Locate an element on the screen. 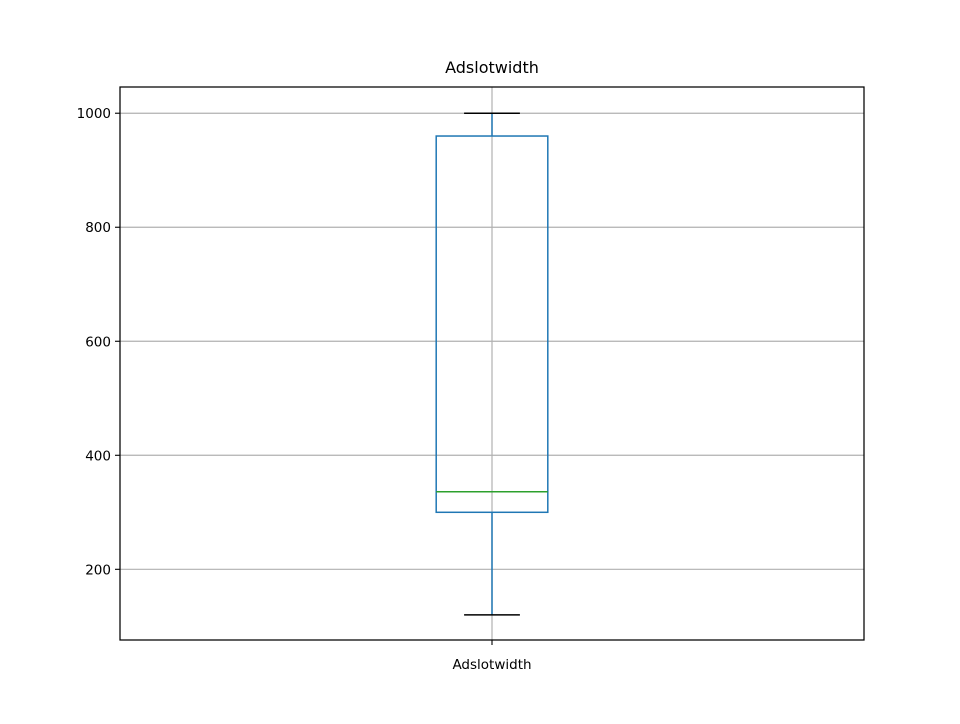 The height and width of the screenshot is (724, 960). y-tick-label: 200 is located at coordinates (98, 570).